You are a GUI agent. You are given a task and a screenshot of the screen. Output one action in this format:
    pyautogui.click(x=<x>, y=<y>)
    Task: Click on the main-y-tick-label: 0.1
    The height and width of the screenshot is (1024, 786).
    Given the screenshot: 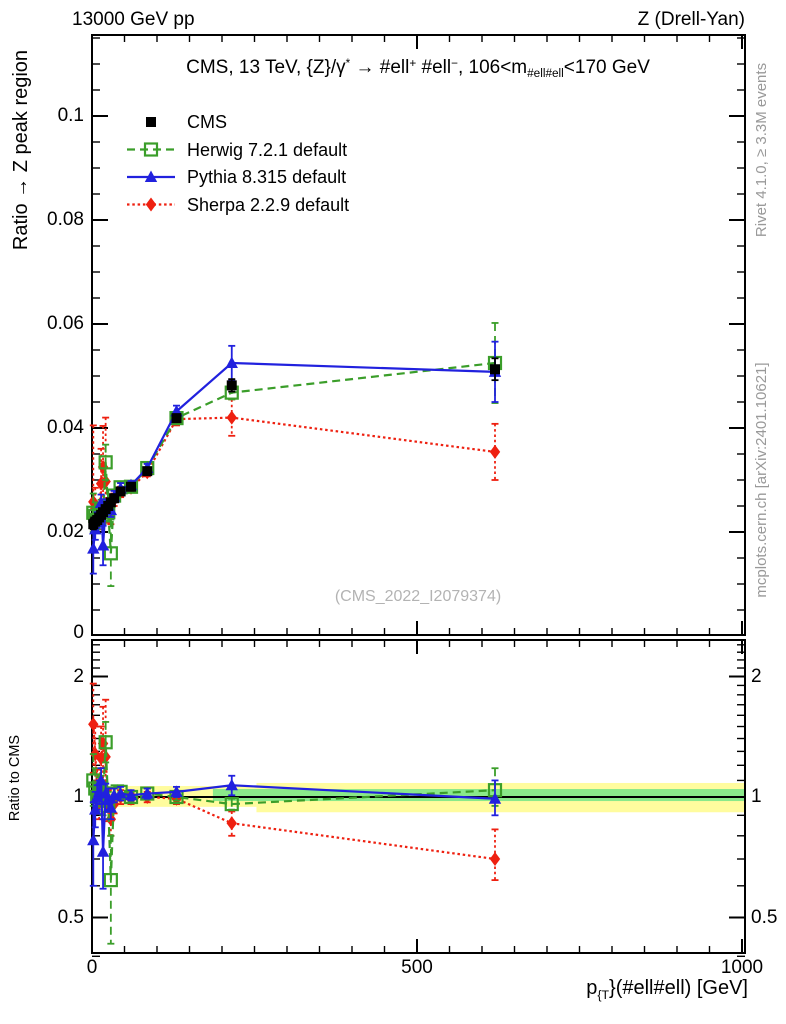 What is the action you would take?
    pyautogui.click(x=70, y=115)
    